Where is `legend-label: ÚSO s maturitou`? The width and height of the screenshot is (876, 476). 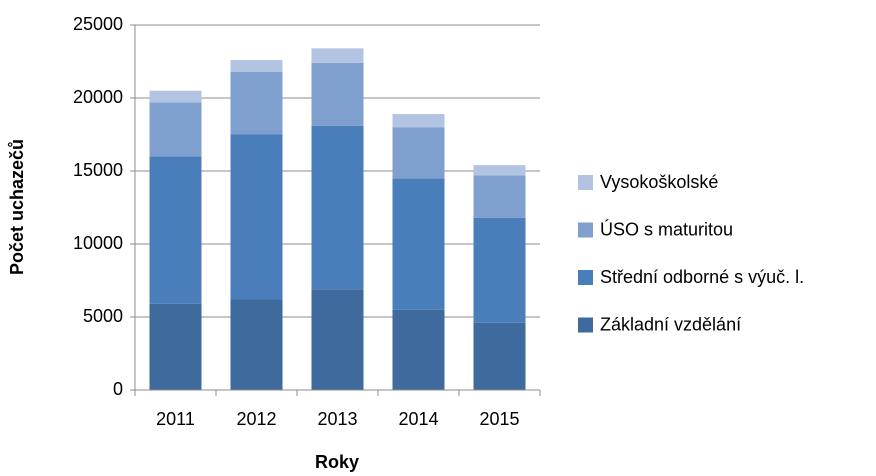
legend-label: ÚSO s maturitou is located at coordinates (666, 228).